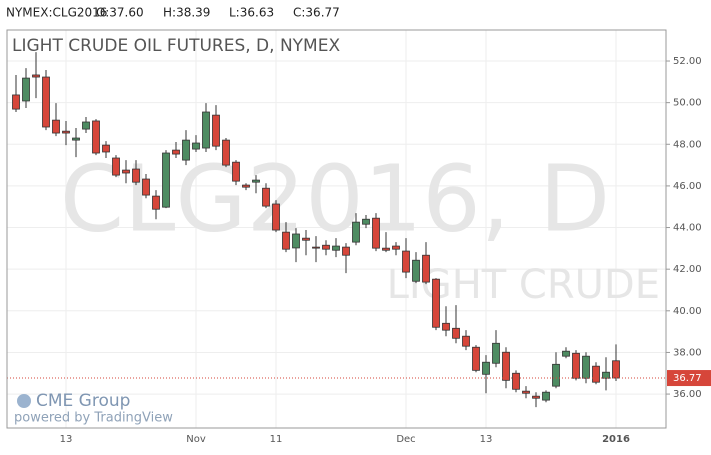  What do you see at coordinates (56, 13) in the screenshot?
I see `header-symbol: NYMEX:CLG2016` at bounding box center [56, 13].